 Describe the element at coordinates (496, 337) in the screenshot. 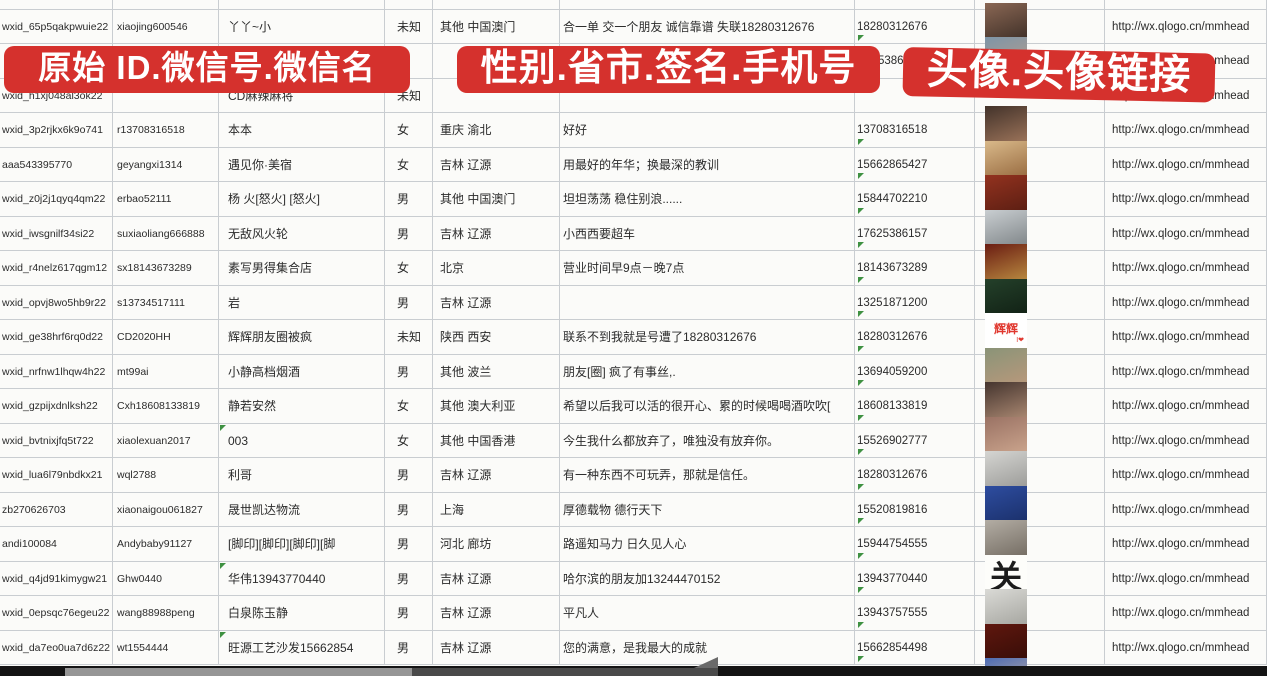

I see `cell-region: 陕西 西安` at that location.